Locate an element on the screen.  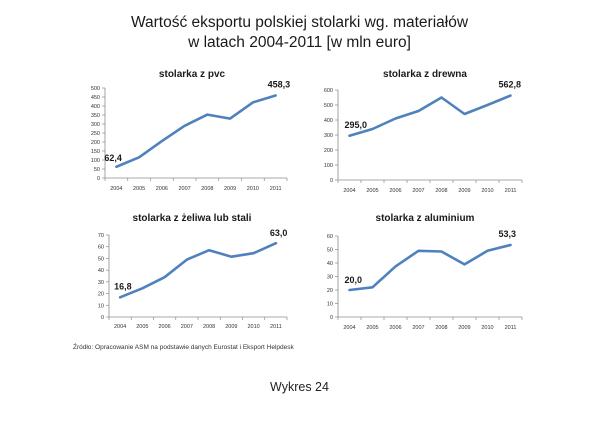
data-label: 16,8 is located at coordinates (123, 286).